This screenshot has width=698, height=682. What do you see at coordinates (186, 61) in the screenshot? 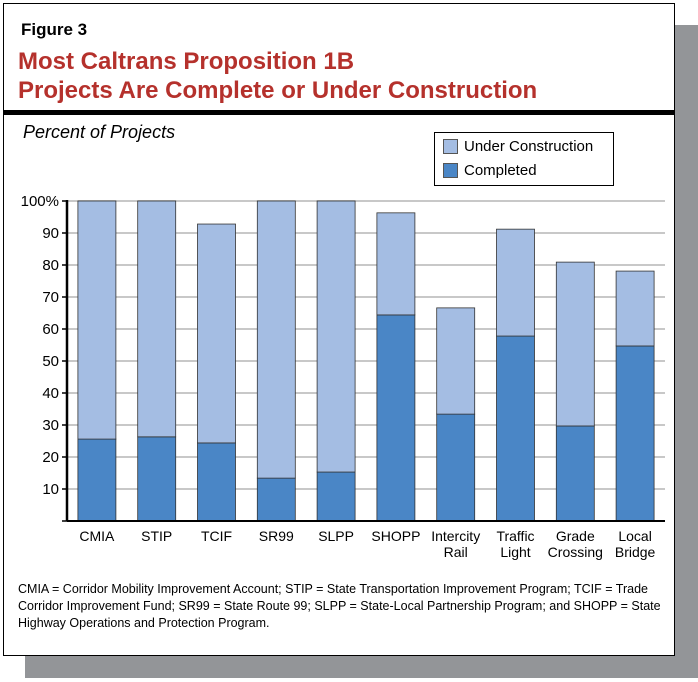
I see `title-line-1: Most Caltrans Proposition 1B` at bounding box center [186, 61].